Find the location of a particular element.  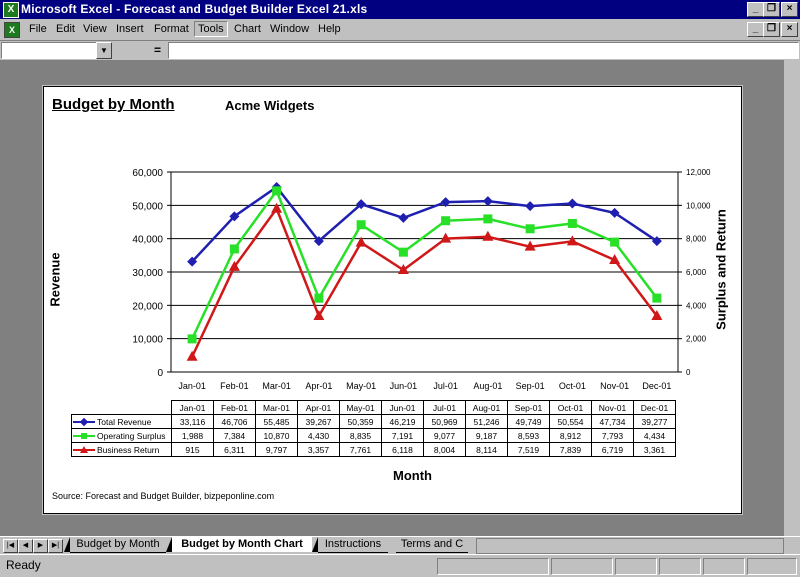

vertical-scrollbar is located at coordinates (791, 298).